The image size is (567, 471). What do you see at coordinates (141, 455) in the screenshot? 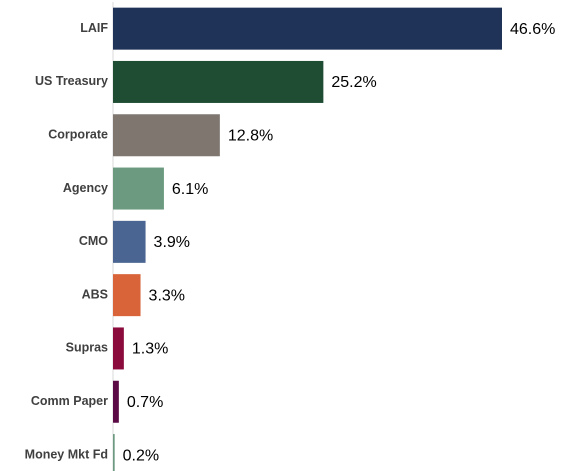
I see `value-label: 0.2%` at bounding box center [141, 455].